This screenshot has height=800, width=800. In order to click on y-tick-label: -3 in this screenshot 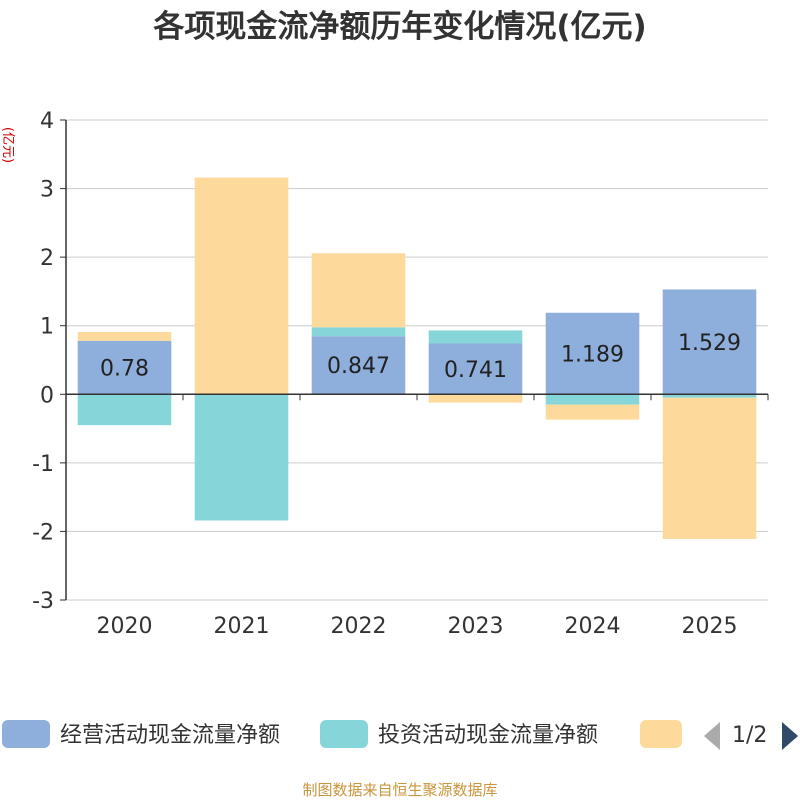, I will do `click(43, 601)`.